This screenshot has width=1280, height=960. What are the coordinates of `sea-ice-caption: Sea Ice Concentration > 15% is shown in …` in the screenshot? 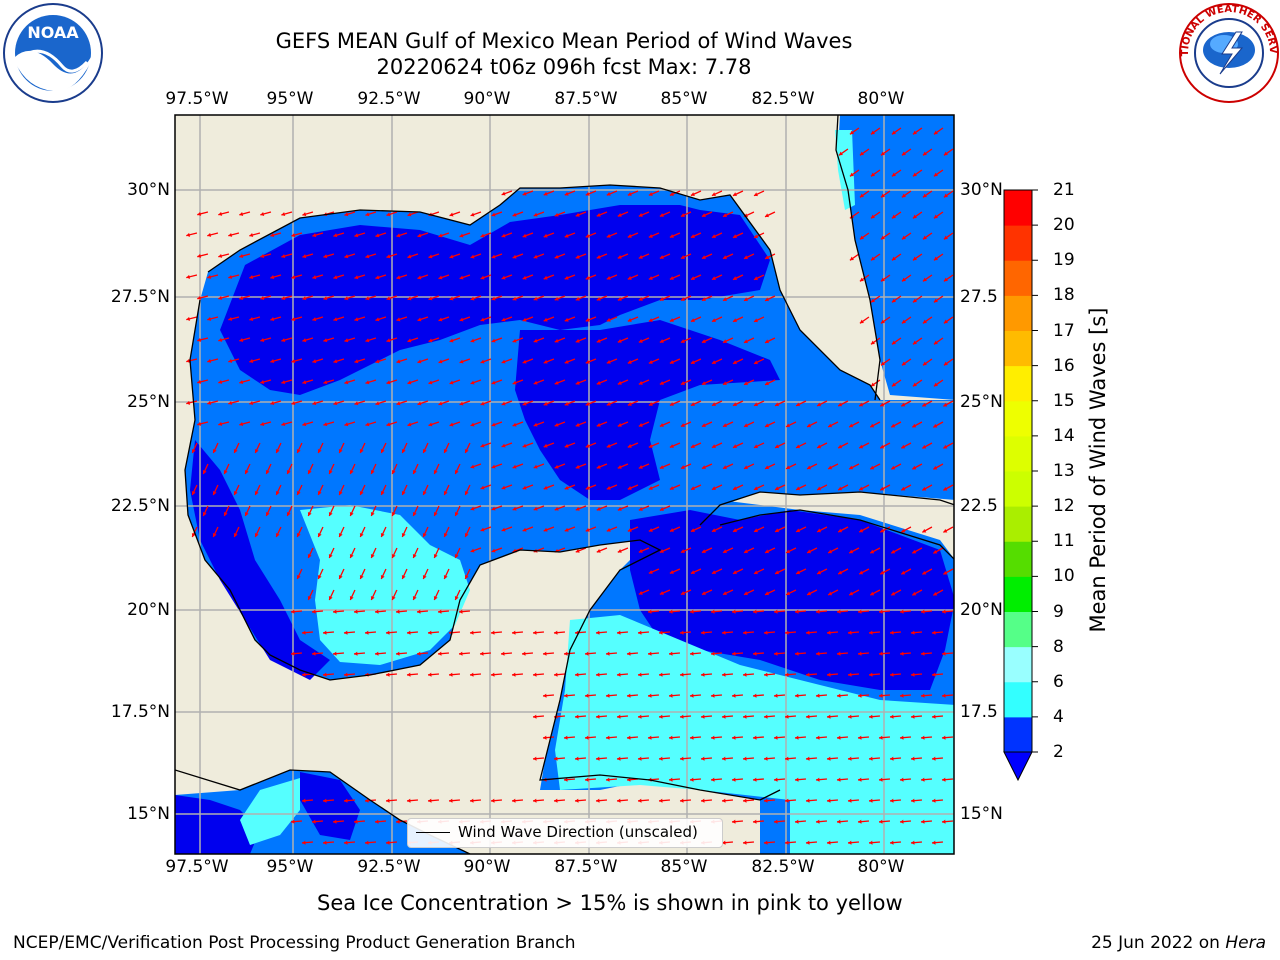 It's located at (610, 903).